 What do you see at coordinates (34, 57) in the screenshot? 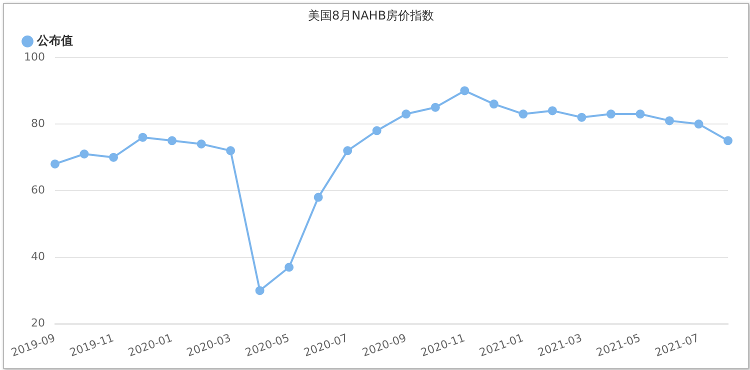
I see `y-tick-label: 100` at bounding box center [34, 57].